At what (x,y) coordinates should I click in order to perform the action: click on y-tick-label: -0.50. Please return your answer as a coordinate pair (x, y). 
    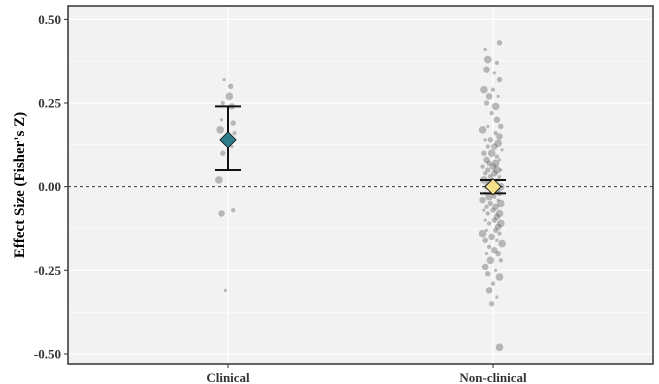
    Looking at the image, I should click on (47, 353).